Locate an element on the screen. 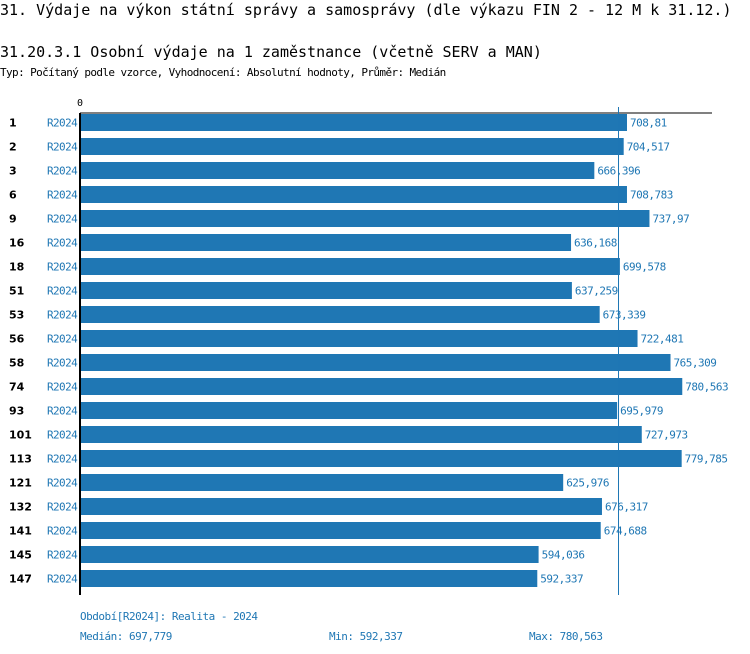  bar-value-label: 779,785 is located at coordinates (706, 459).